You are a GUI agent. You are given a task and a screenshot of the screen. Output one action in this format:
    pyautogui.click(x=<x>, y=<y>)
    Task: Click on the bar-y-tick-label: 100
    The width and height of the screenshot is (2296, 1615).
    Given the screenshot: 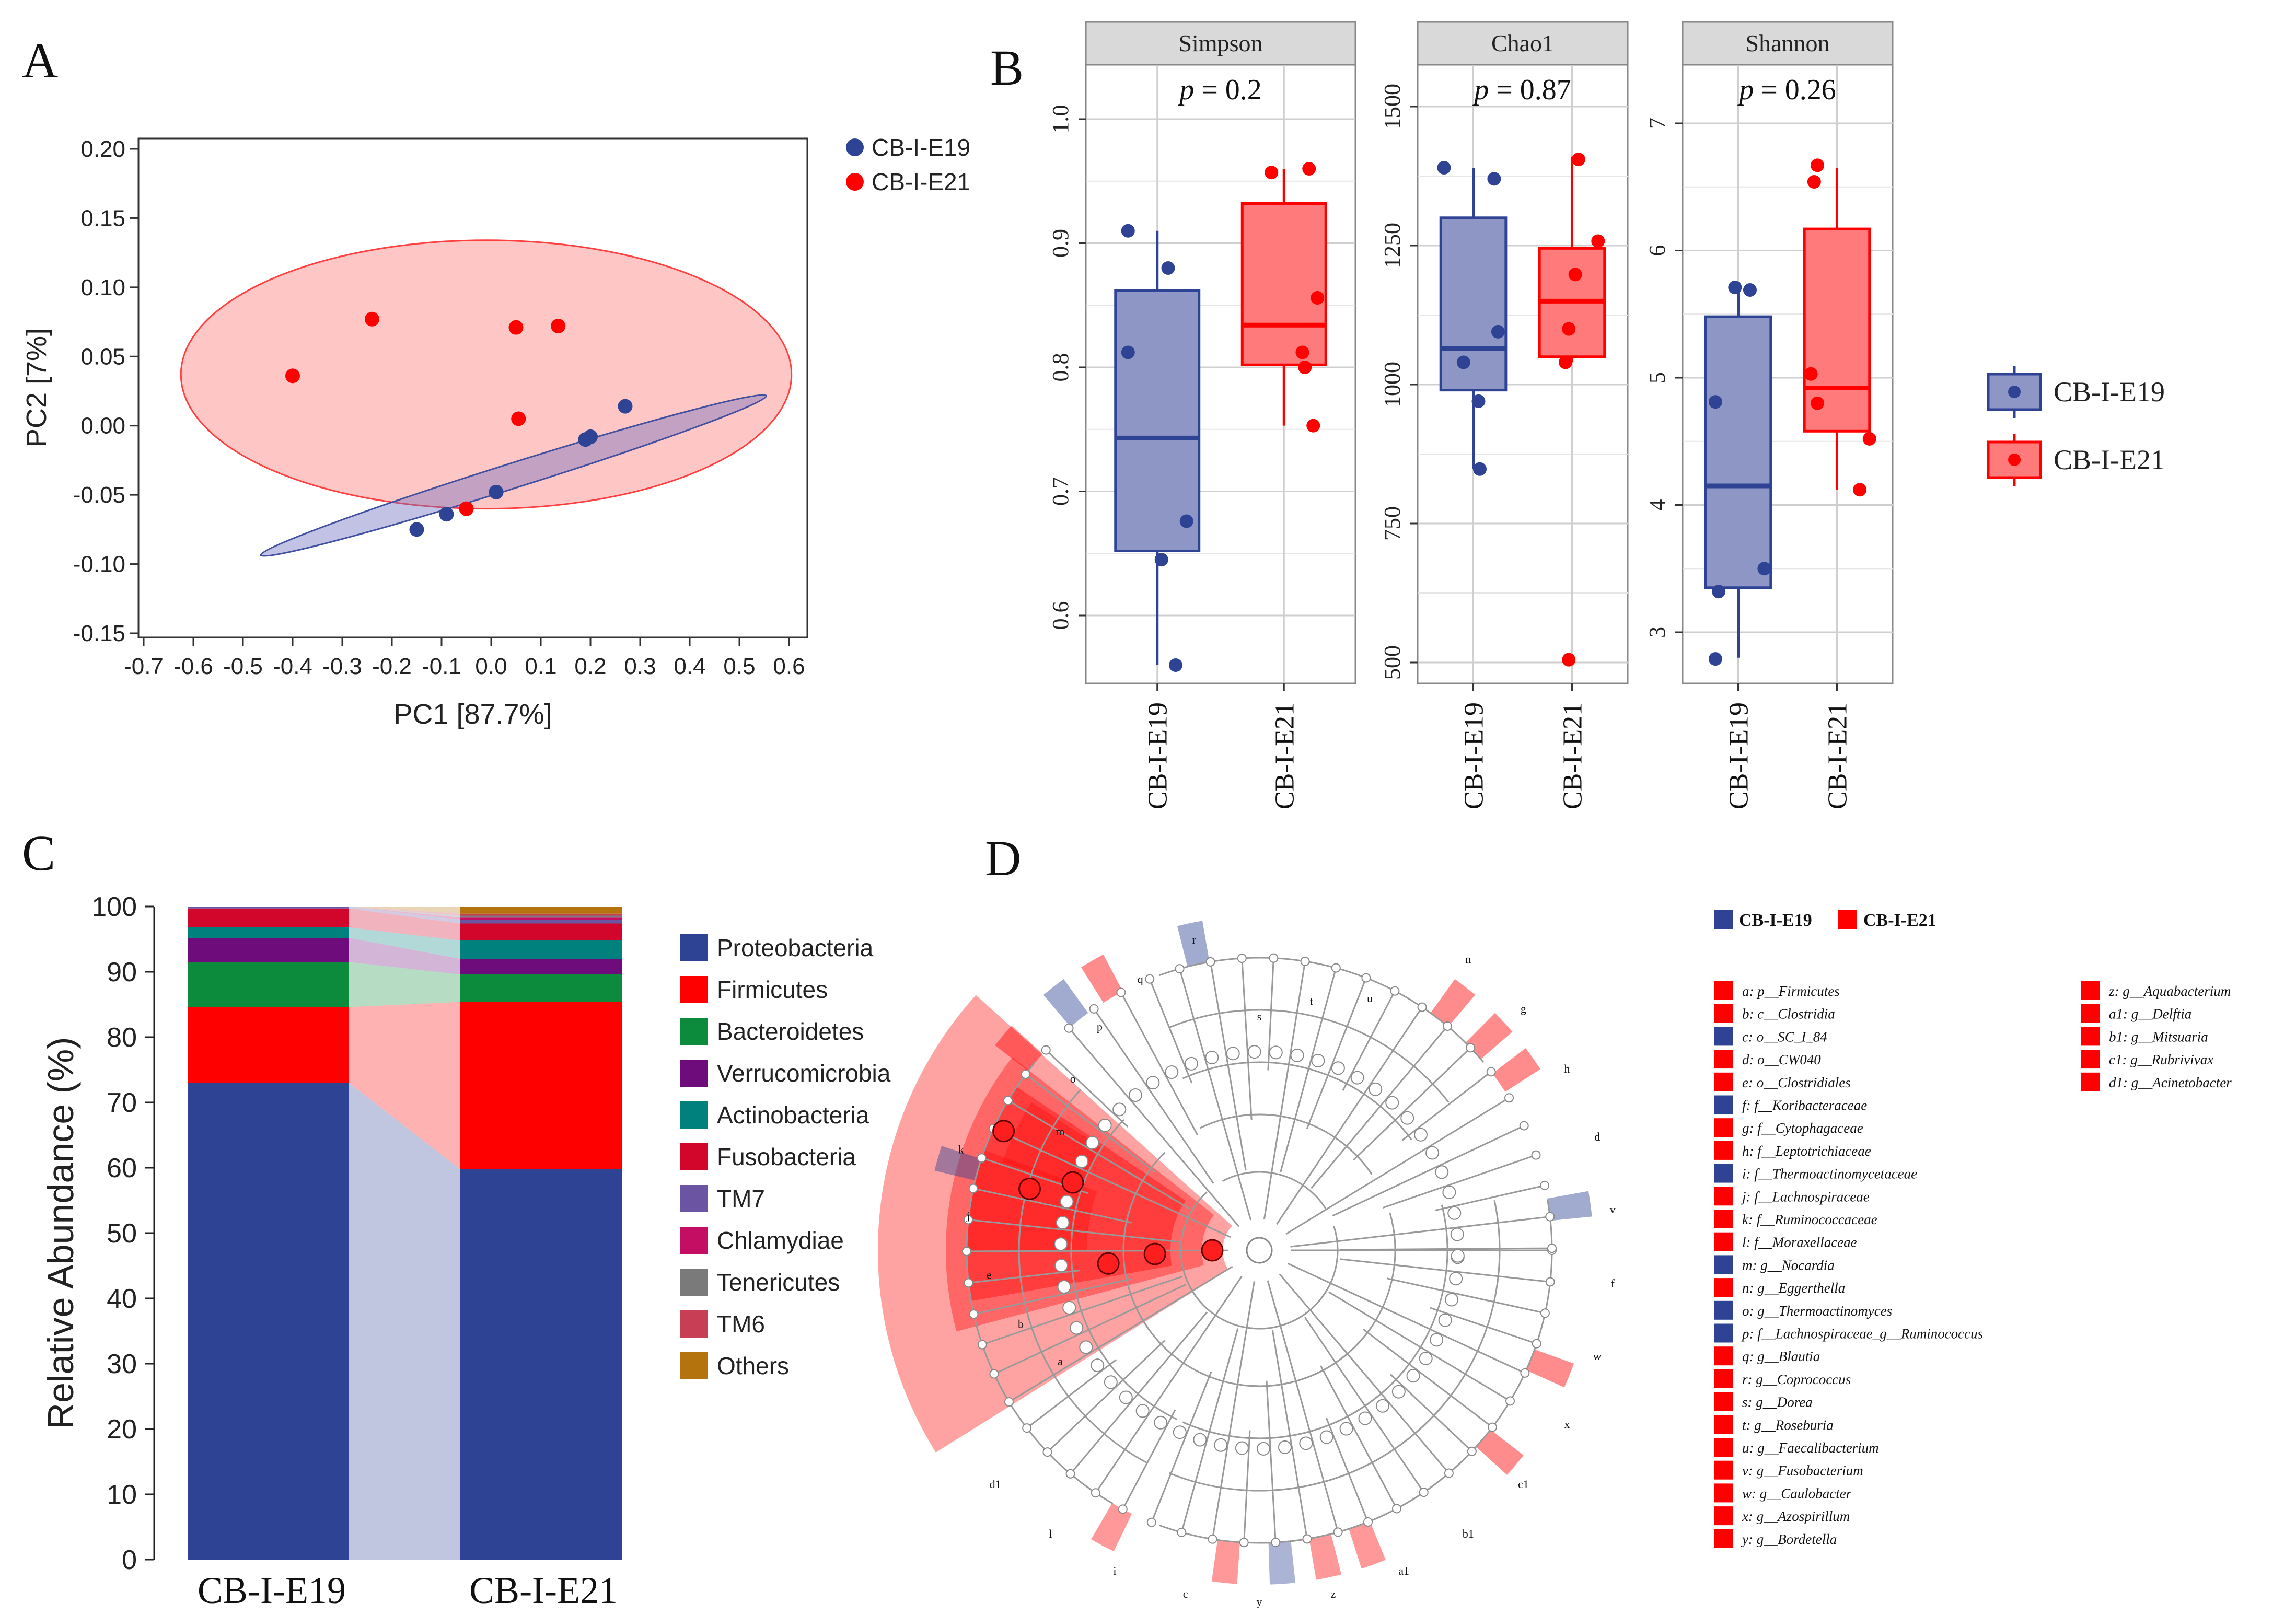 What is the action you would take?
    pyautogui.click(x=114, y=907)
    